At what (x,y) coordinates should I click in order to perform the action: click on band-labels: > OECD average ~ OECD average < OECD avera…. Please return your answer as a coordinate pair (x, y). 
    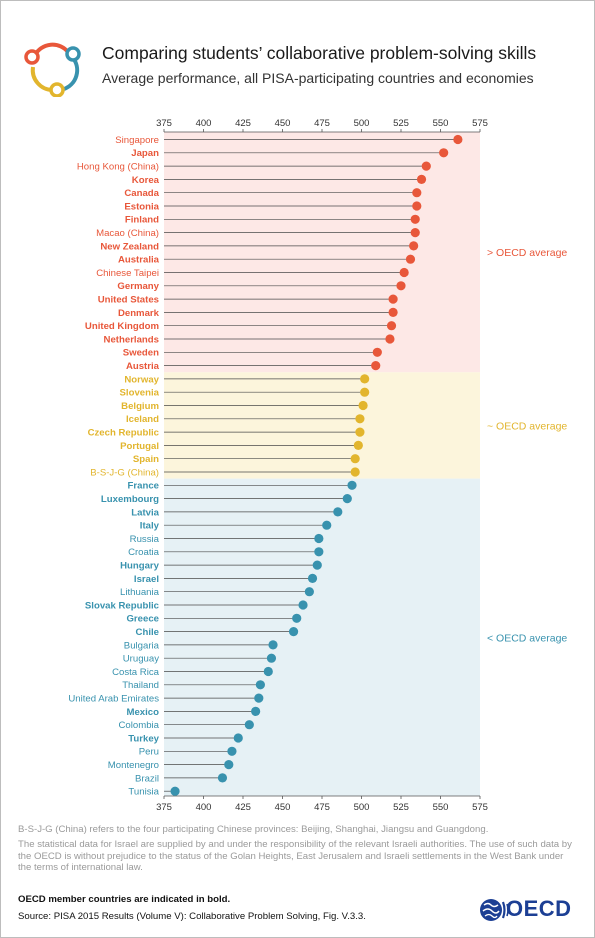
    Looking at the image, I should click on (527, 445).